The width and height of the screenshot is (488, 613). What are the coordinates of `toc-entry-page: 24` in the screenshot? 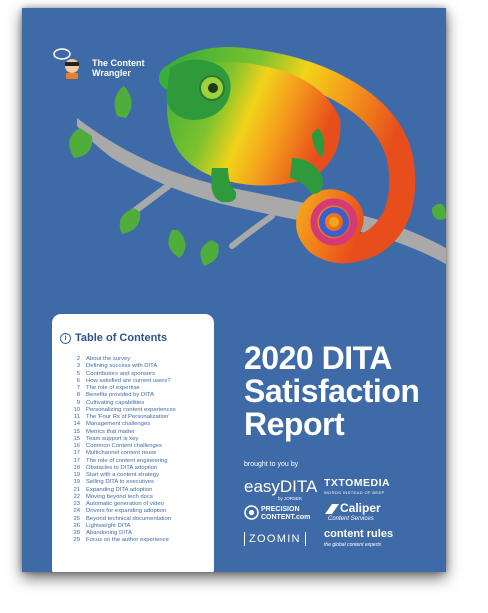 It's located at (76, 511).